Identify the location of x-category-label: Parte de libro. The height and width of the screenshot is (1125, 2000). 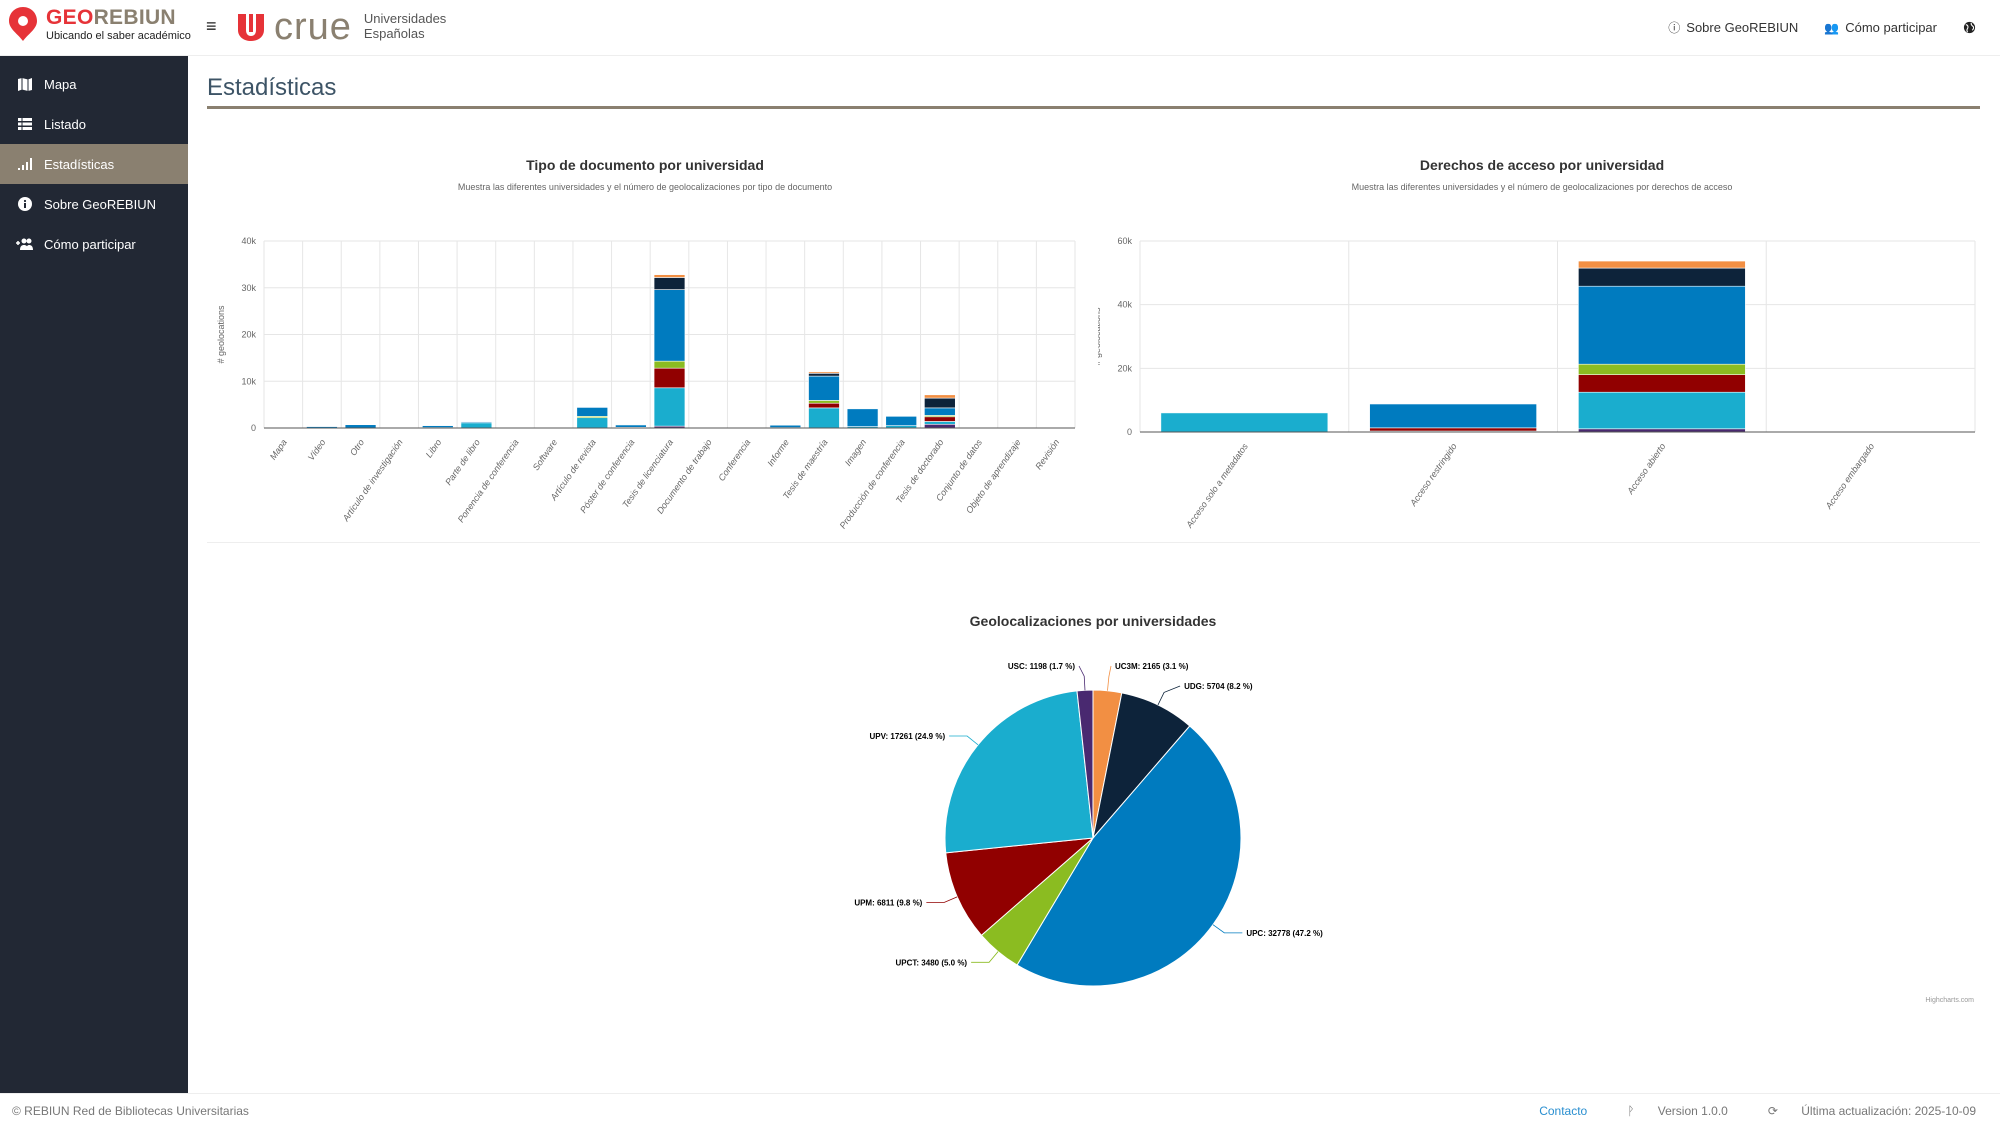
(462, 462).